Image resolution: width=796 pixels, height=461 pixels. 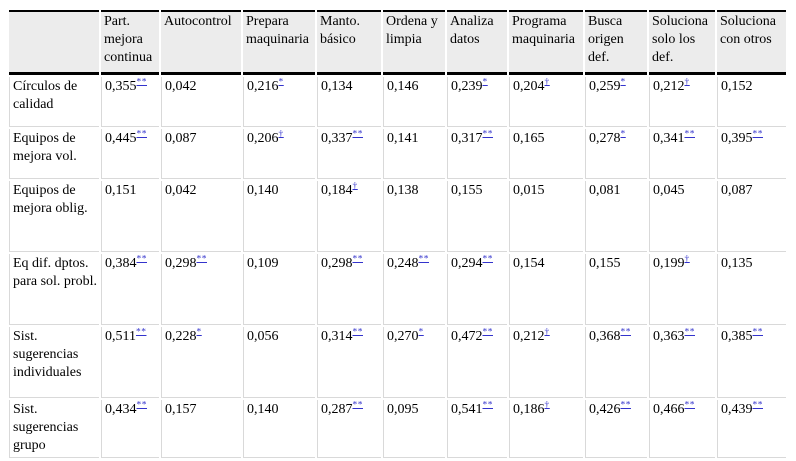 I want to click on cell-value: 0,155, so click(x=605, y=263).